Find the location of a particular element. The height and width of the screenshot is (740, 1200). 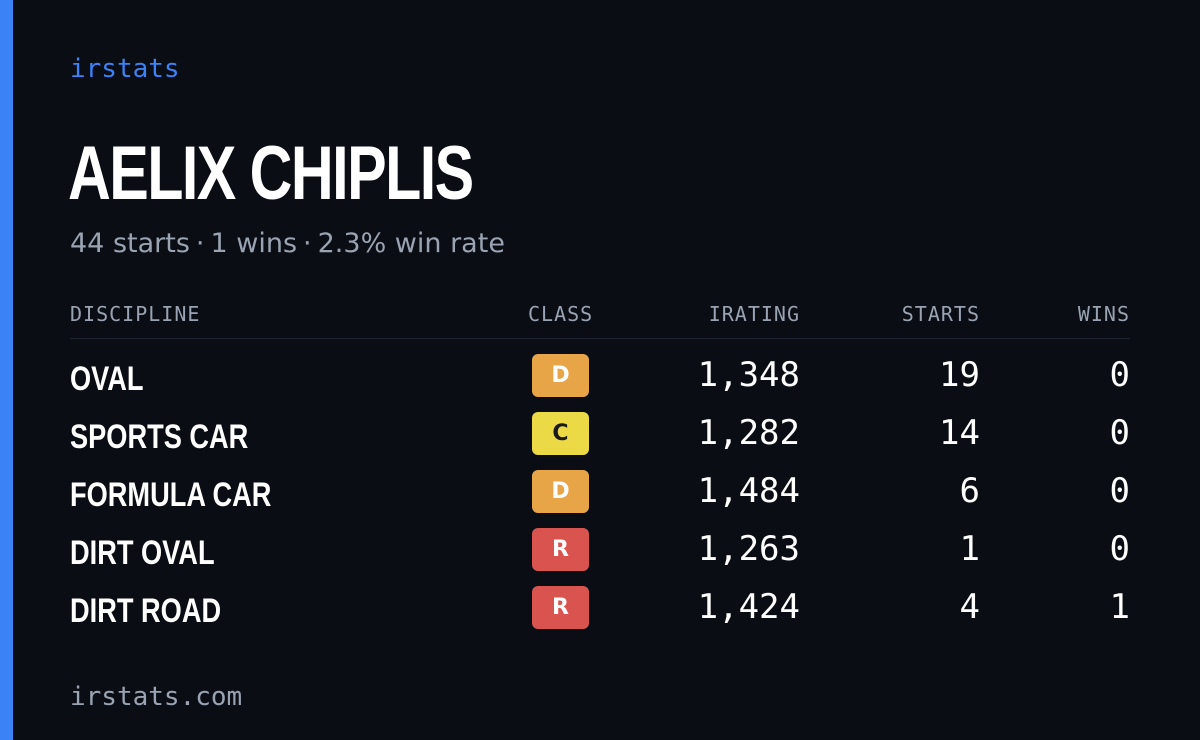

discipline-name: DIRT OVAL is located at coordinates (142, 553).